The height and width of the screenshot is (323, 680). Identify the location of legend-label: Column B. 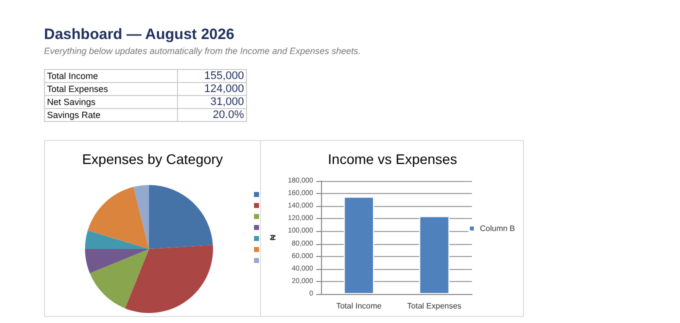
(497, 228).